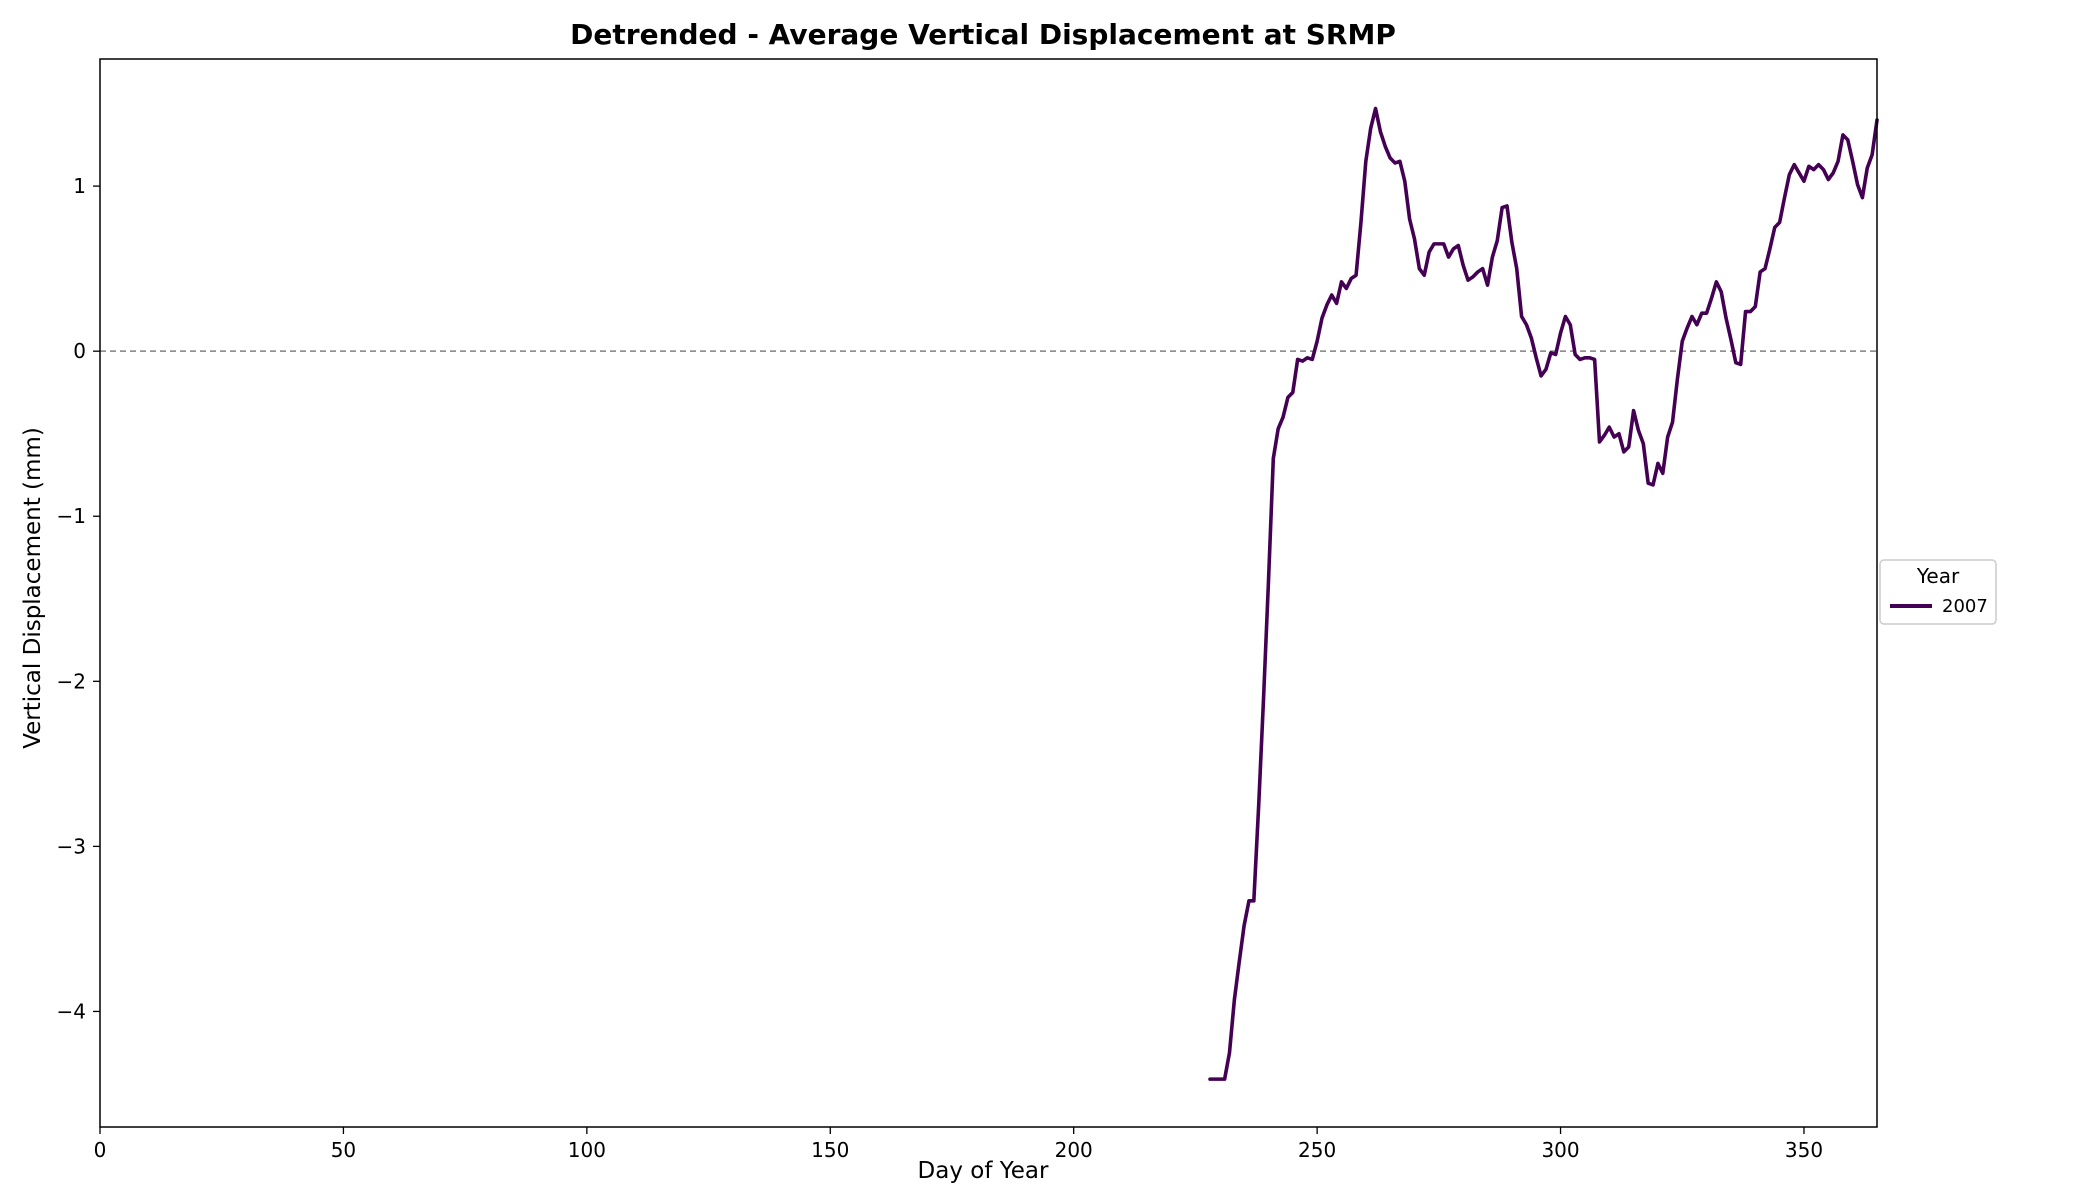 The image size is (2100, 1200). I want to click on y-tick-label: −2, so click(71, 681).